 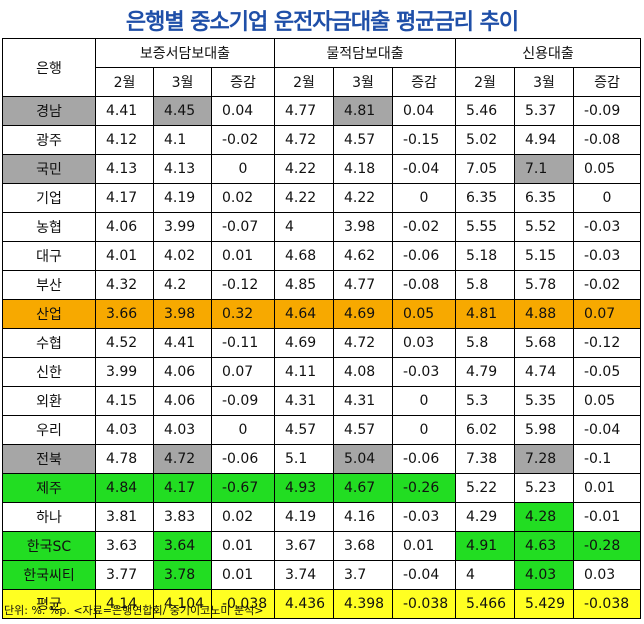 I want to click on table-row: 산업 3.66 3.98 0.32 4.64 4.69 0.05 4.81 4.88 0.07, so click(x=321, y=314).